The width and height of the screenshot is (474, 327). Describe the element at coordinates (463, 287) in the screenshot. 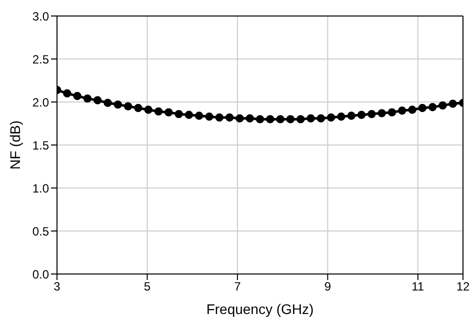

I see `x-tick-label: 12` at that location.